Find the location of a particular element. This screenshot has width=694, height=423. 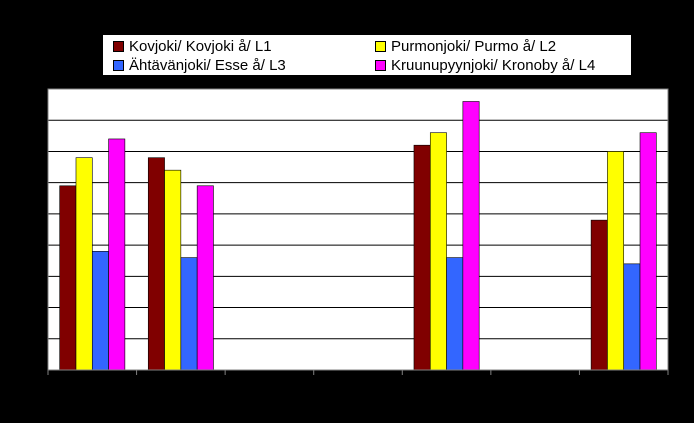

legend-swatch-l1 is located at coordinates (118, 46).